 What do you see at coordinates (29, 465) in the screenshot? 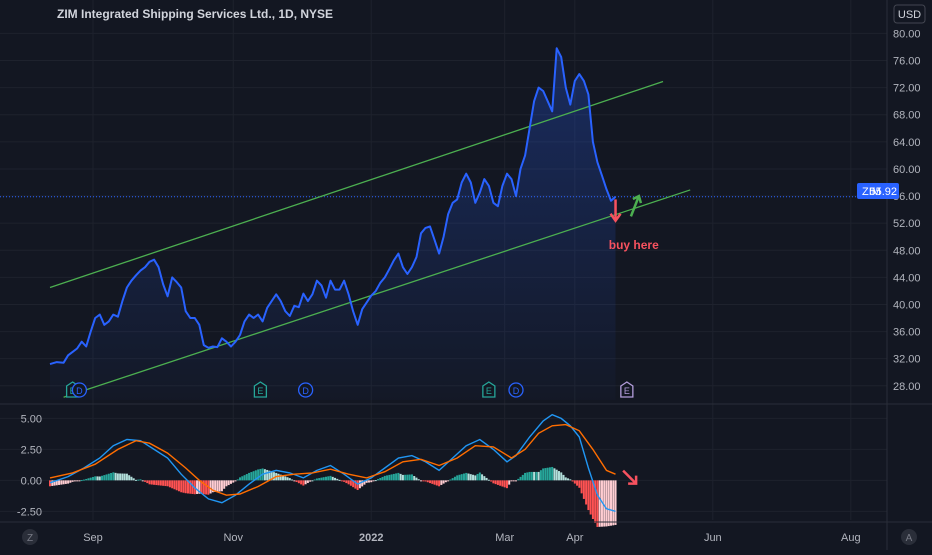
I see `macd-axis: 5.00 2.50 0.00 -2.50` at bounding box center [29, 465].